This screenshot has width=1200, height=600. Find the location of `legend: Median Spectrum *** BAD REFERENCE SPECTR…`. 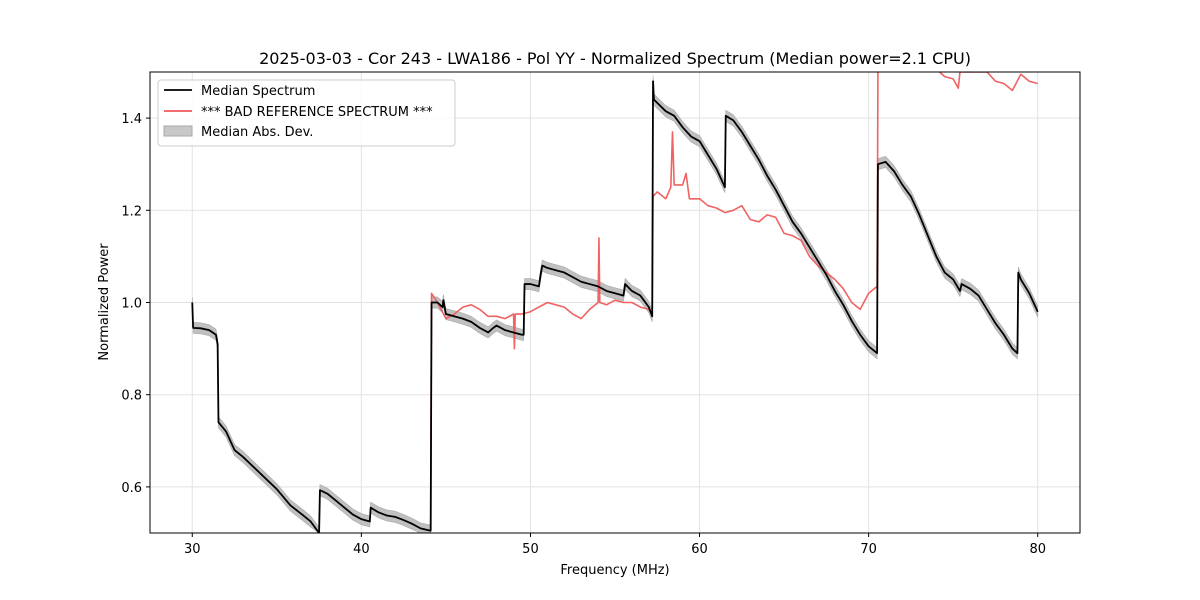

legend: Median Spectrum *** BAD REFERENCE SPECTR… is located at coordinates (306, 113).